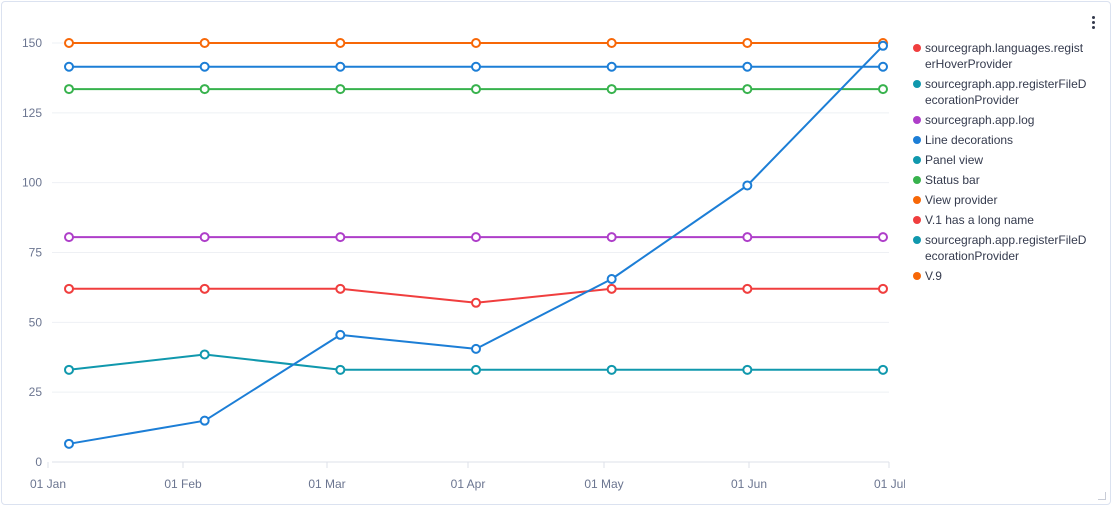 This screenshot has height=508, width=1114. I want to click on x-tick-label: 01 Feb, so click(183, 484).